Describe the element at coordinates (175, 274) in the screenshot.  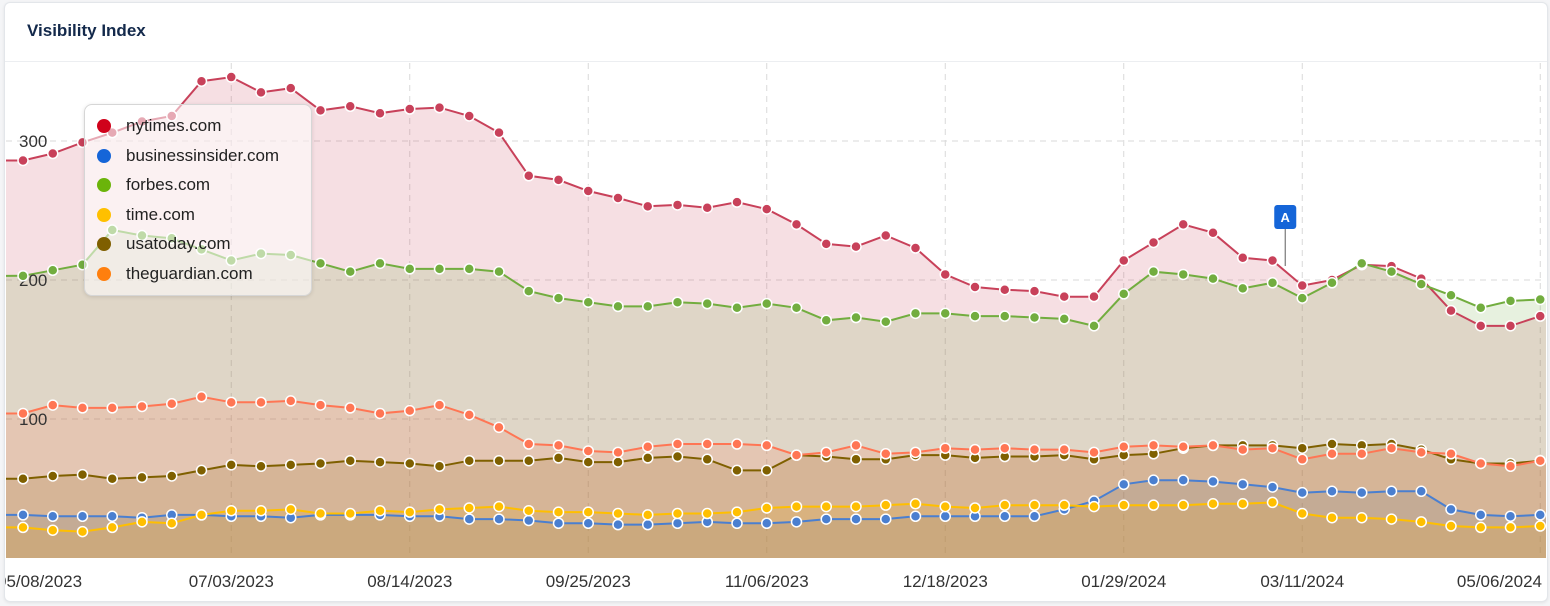
I see `legend-item-theguardian: theguardian.com` at that location.